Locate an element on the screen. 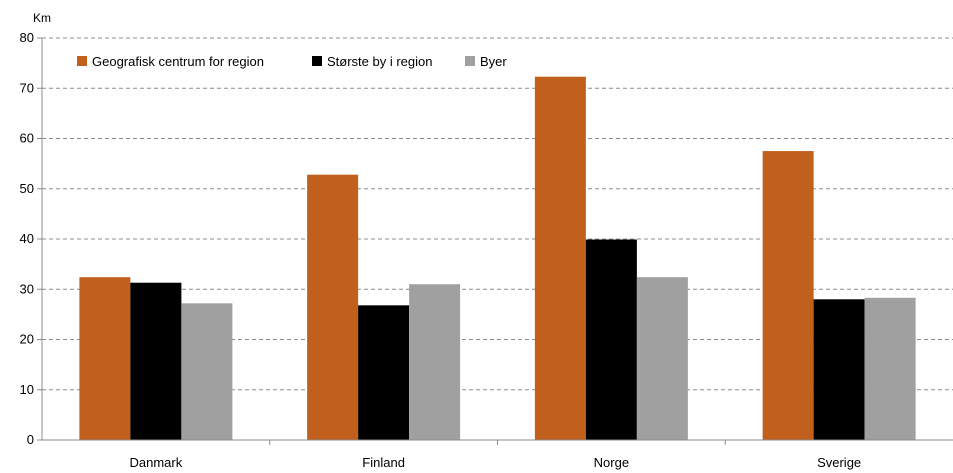 The image size is (953, 473). legend-label-3: Byer is located at coordinates (493, 61).